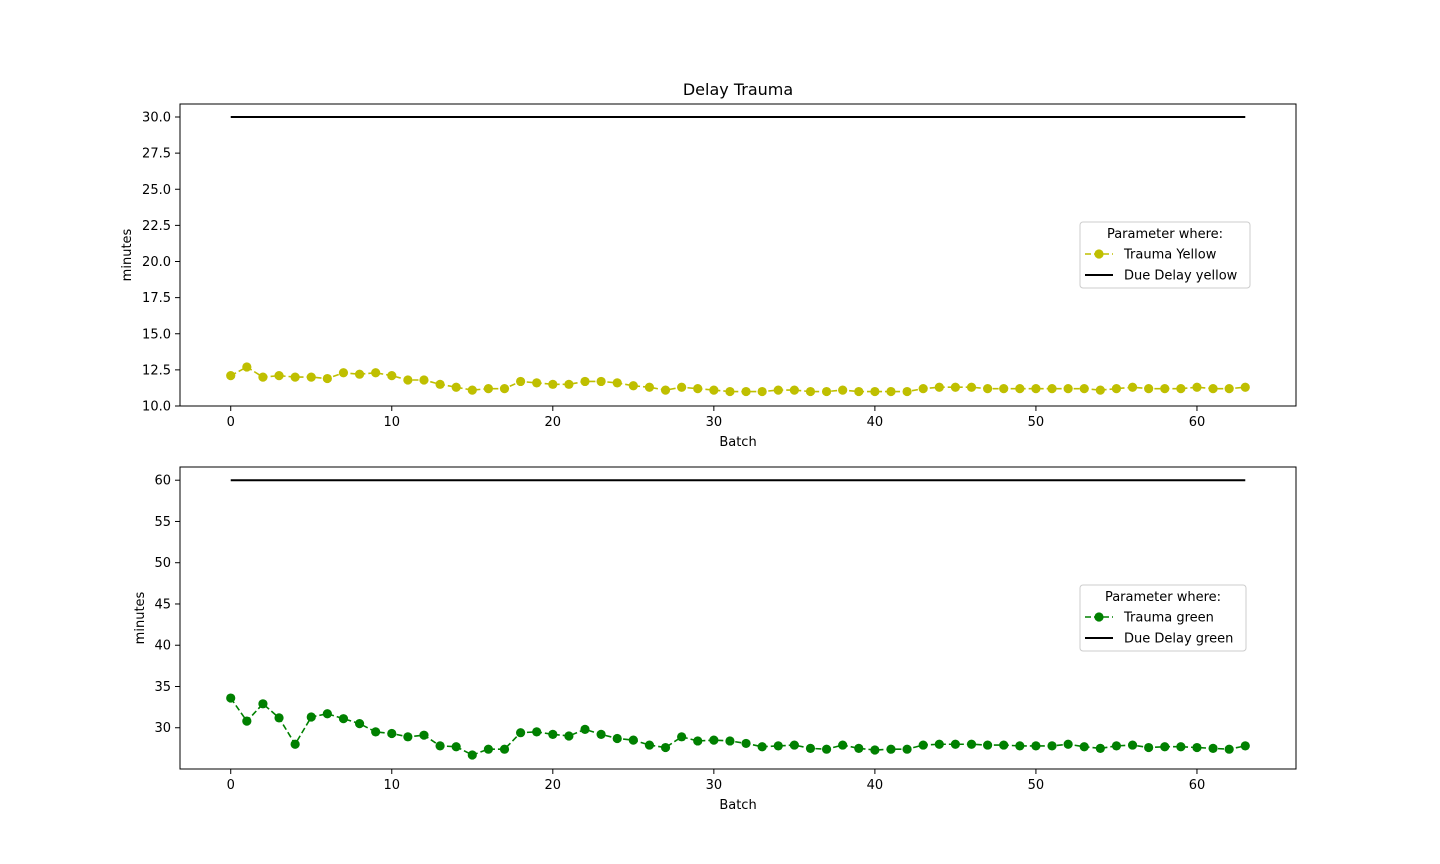 The image size is (1440, 864). What do you see at coordinates (391, 785) in the screenshot?
I see `x-tick-label: 10` at bounding box center [391, 785].